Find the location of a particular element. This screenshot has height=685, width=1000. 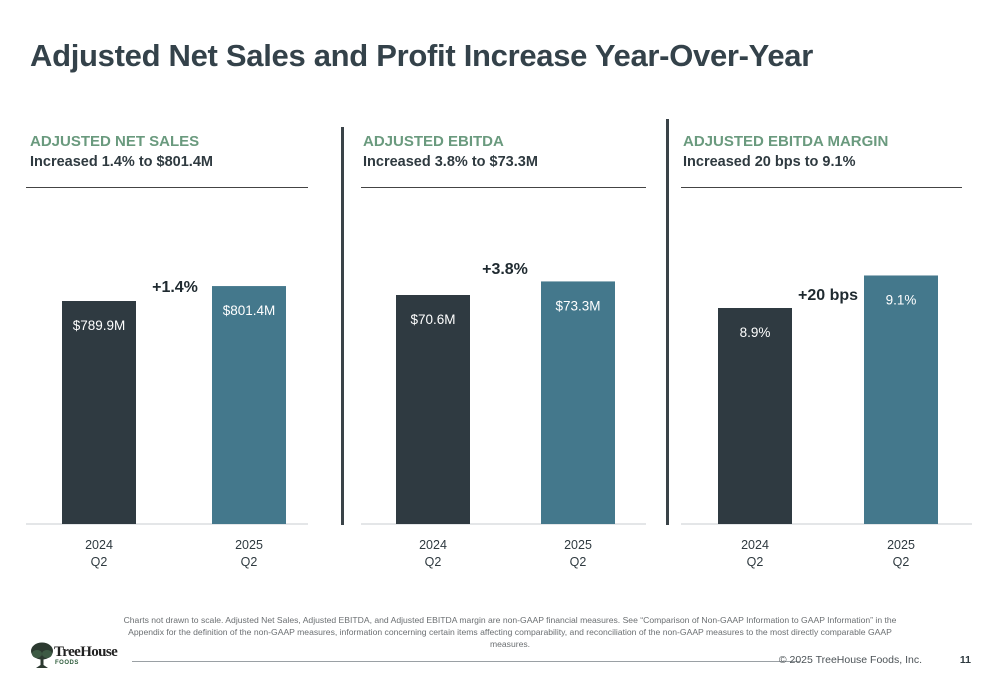

panel-kicker: ADJUSTED EBITDA is located at coordinates (433, 141).